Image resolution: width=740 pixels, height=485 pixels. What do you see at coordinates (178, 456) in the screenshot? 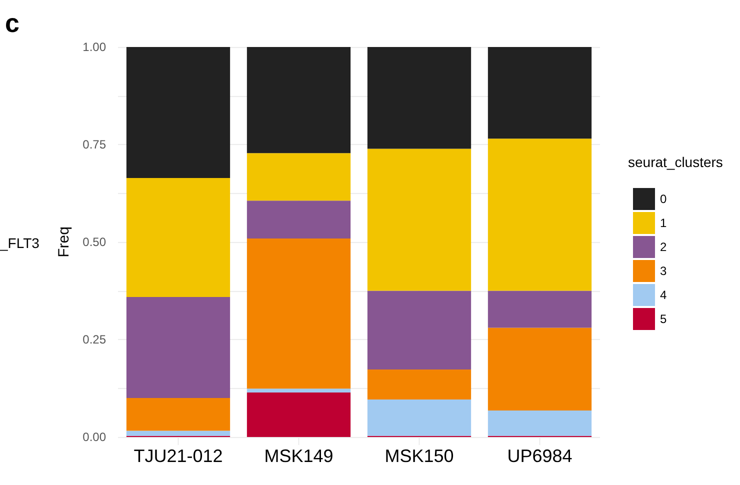
I see `x-tick-label: TJU21-012` at bounding box center [178, 456].